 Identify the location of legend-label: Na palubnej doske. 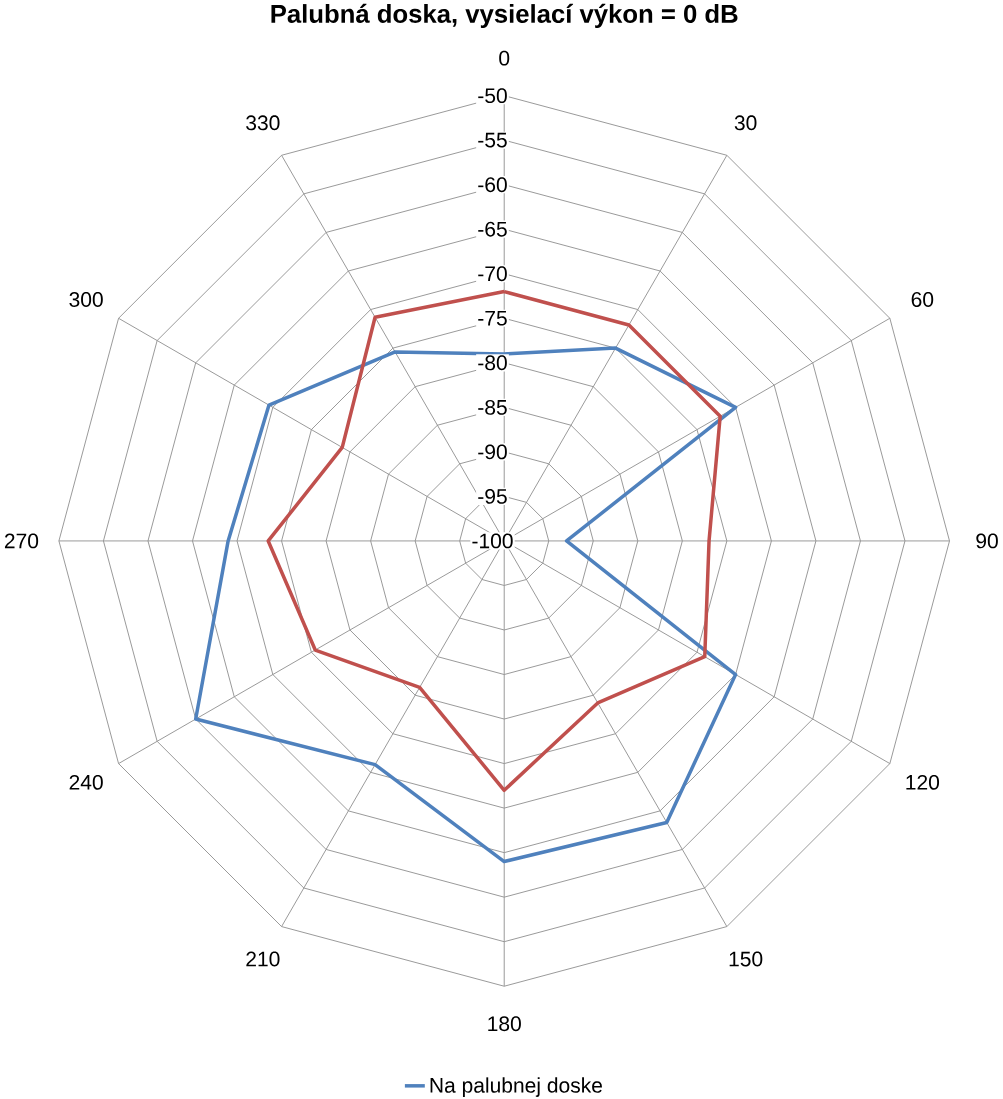
(516, 1087).